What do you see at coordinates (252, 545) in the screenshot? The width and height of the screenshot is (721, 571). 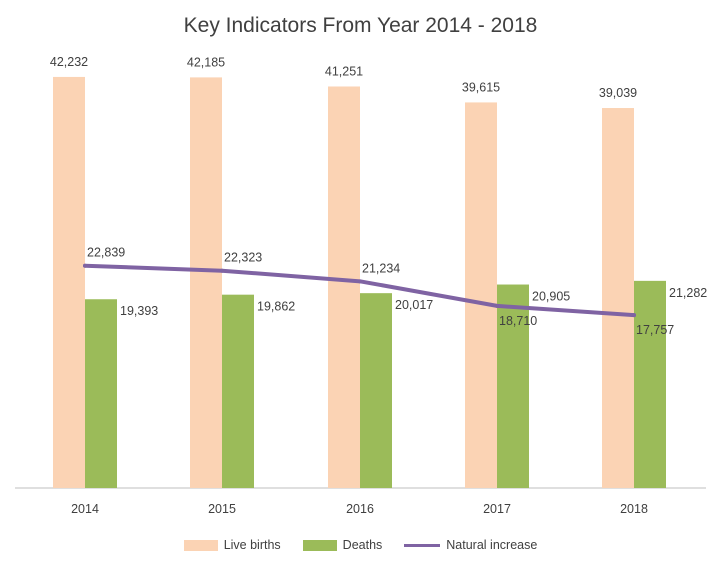 I see `legend-label-live-births: Live births` at bounding box center [252, 545].